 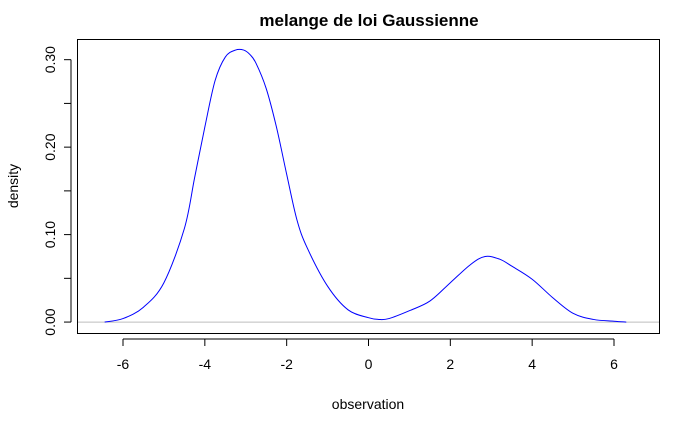 I want to click on x-tick-label: 2, so click(x=450, y=364).